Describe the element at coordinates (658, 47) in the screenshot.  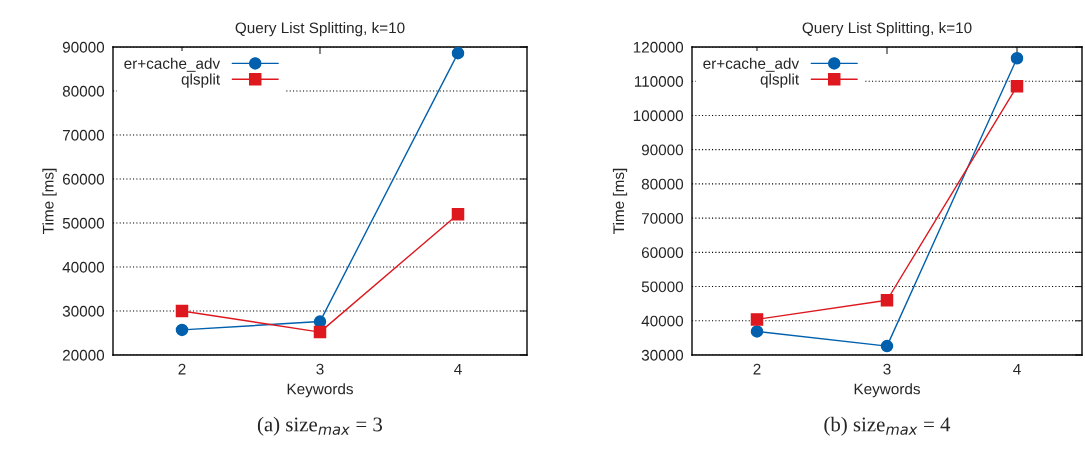
I see `y-tick-label: 120000` at that location.